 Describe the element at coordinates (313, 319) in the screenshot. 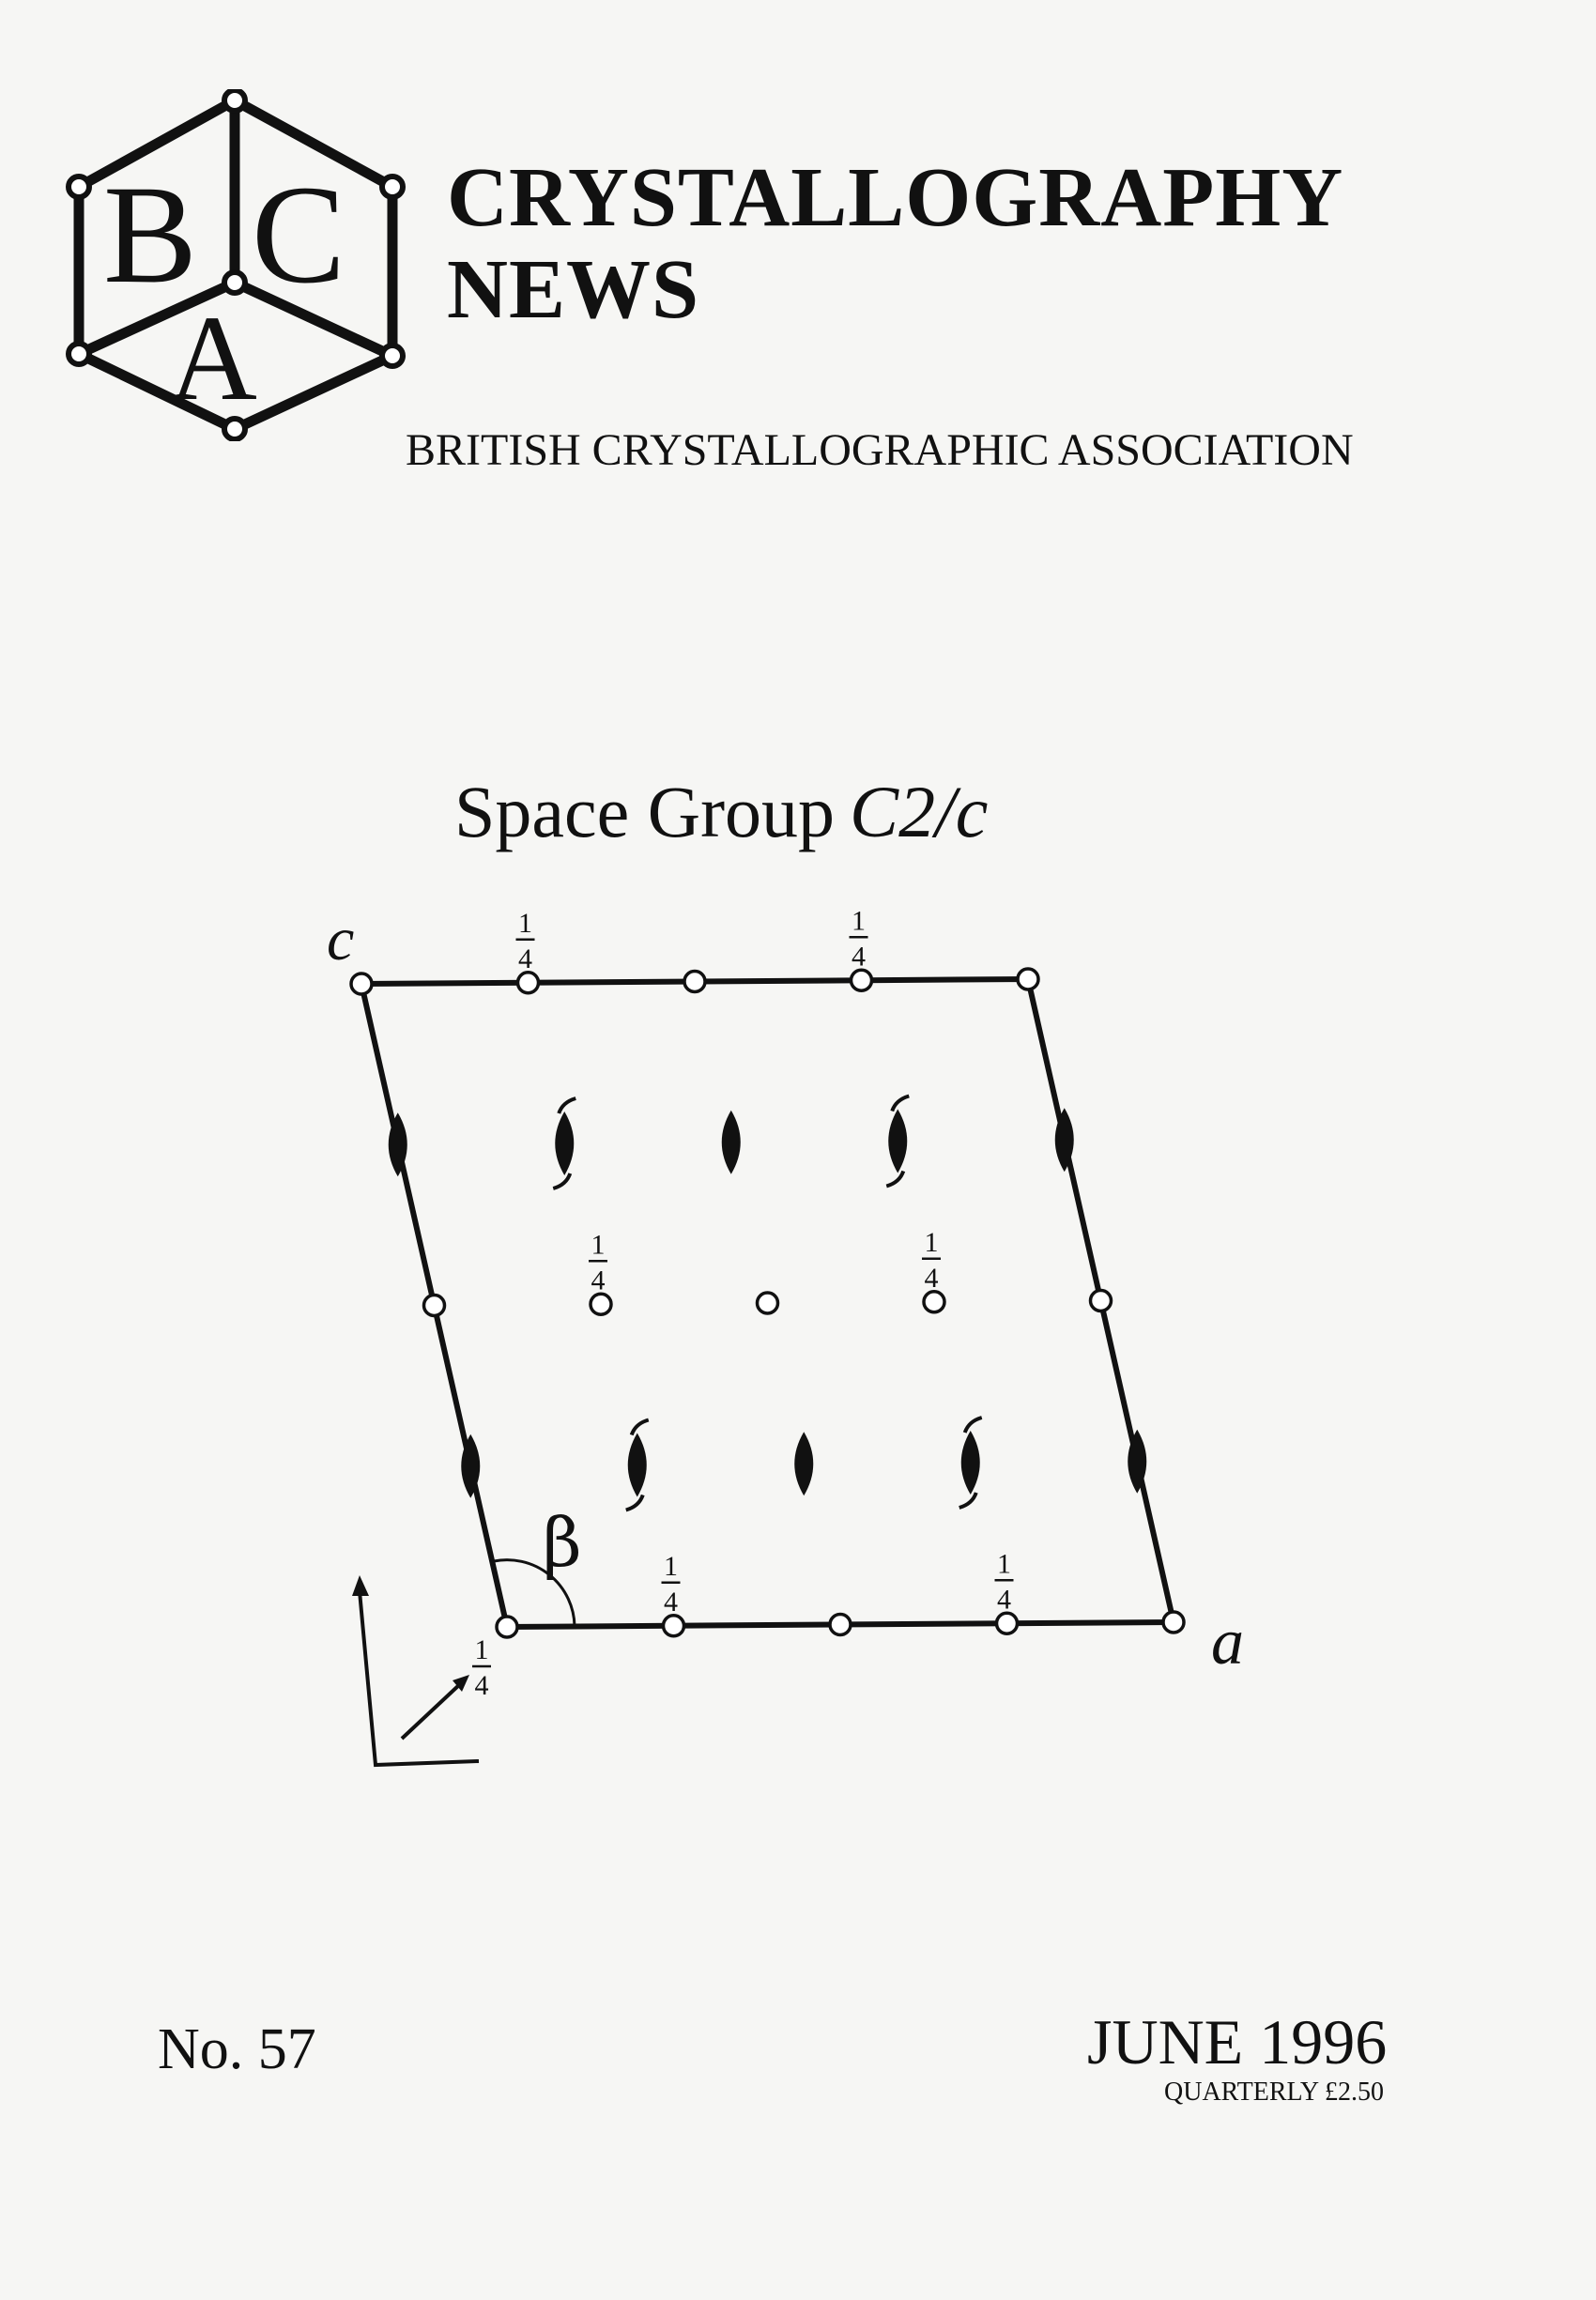

I see `logo-spoke-right` at that location.